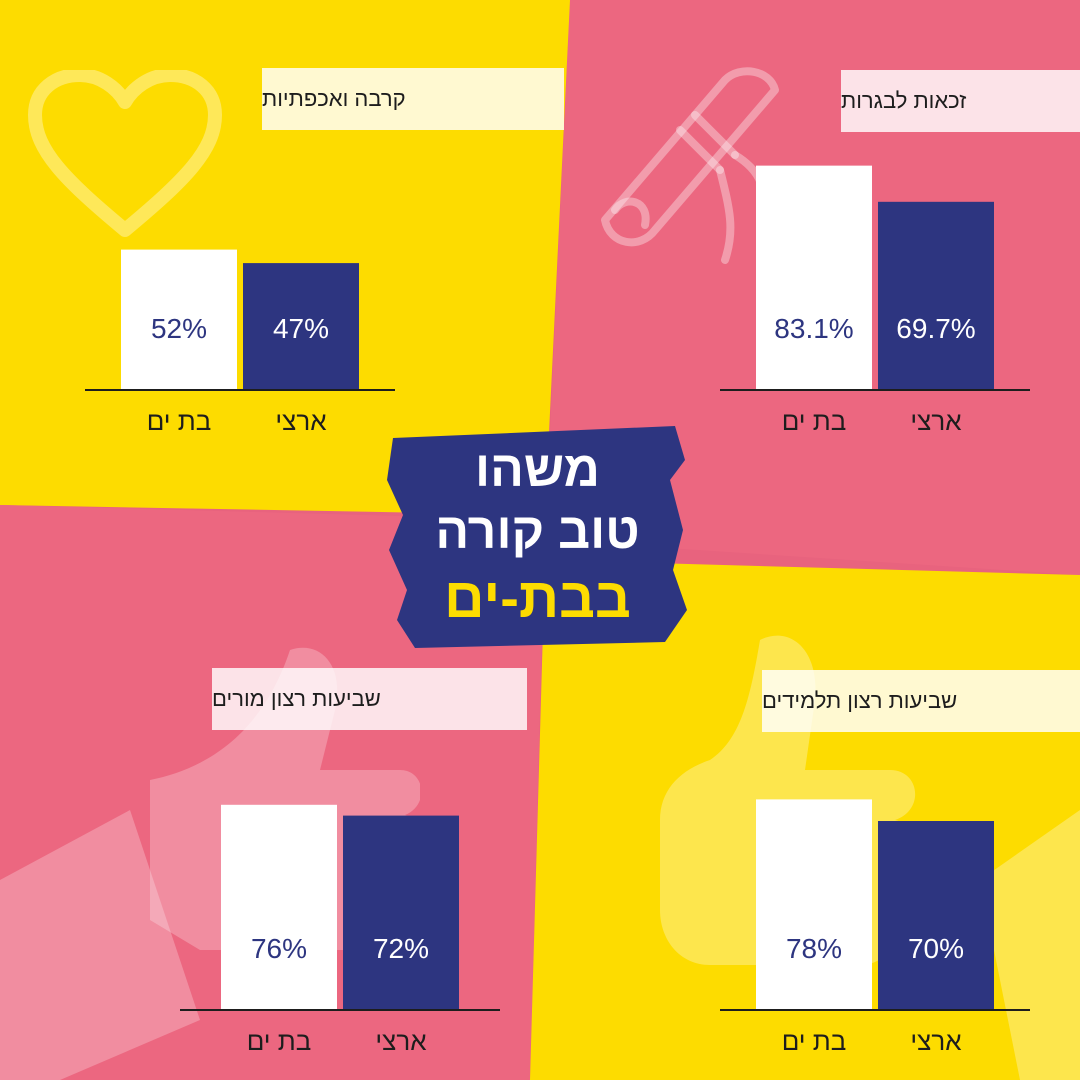  Describe the element at coordinates (537, 469) in the screenshot. I see `logo-line-1: משהו` at that location.